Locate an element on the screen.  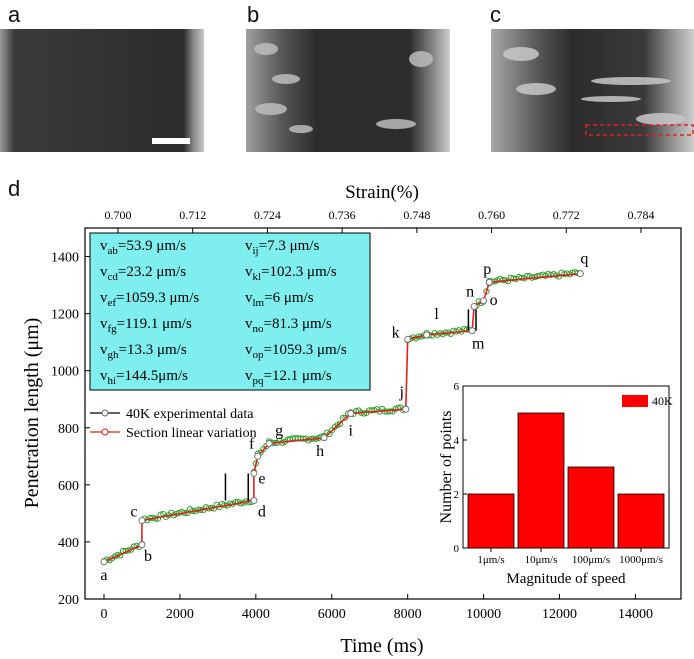
inset-x-tick-label: 100μm/s is located at coordinates (591, 560).